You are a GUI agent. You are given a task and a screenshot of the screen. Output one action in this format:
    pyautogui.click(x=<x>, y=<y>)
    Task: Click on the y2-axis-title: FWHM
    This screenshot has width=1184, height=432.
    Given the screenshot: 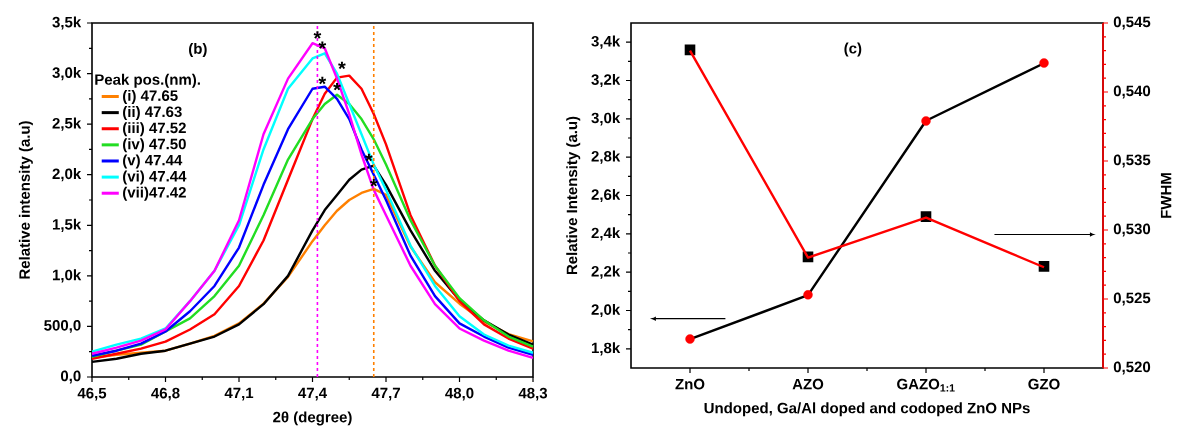 What is the action you would take?
    pyautogui.click(x=1166, y=195)
    